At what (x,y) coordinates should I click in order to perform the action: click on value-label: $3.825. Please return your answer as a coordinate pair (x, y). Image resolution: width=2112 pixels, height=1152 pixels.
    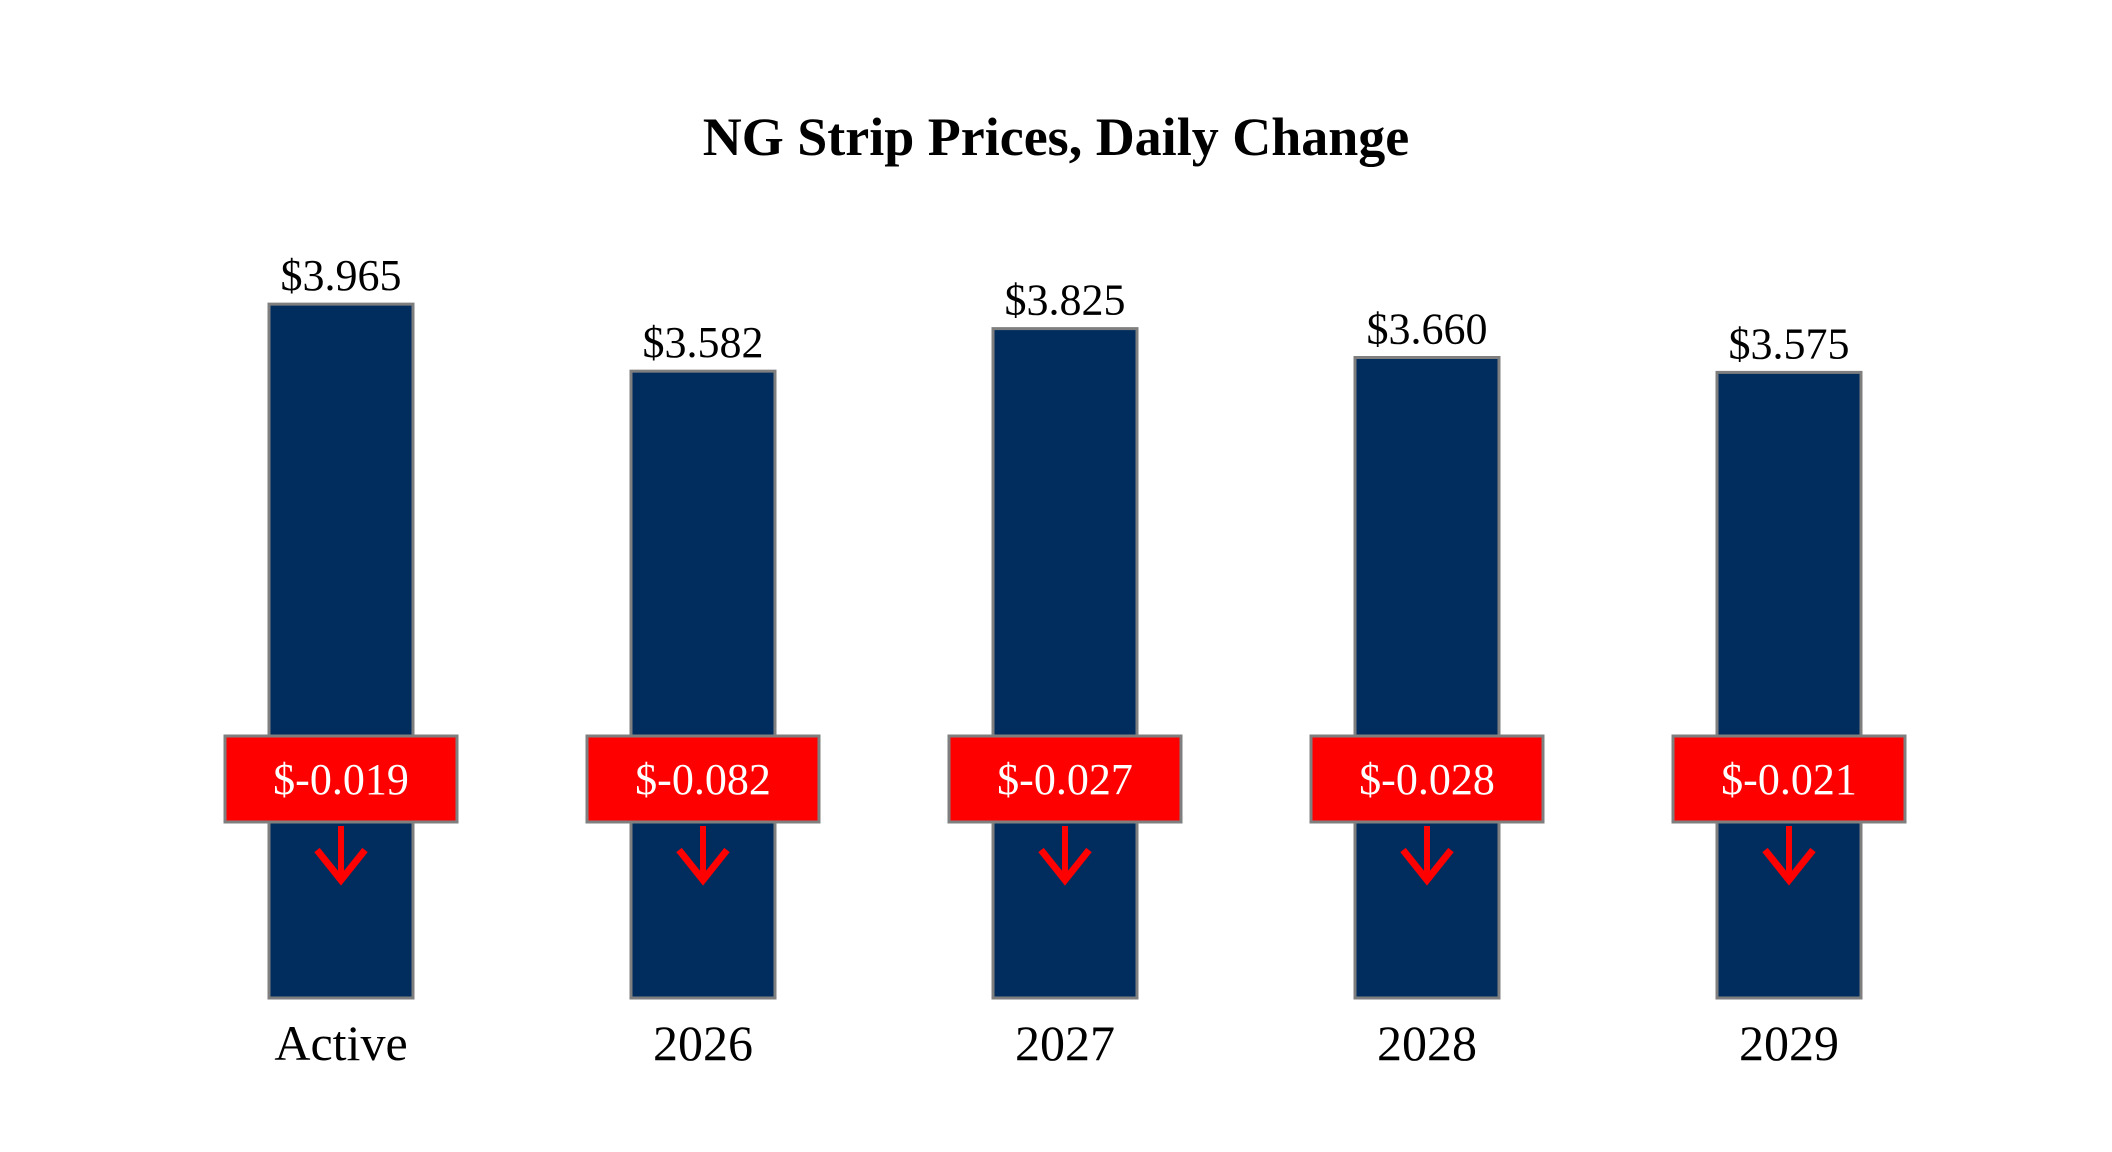
    Looking at the image, I should click on (1065, 300).